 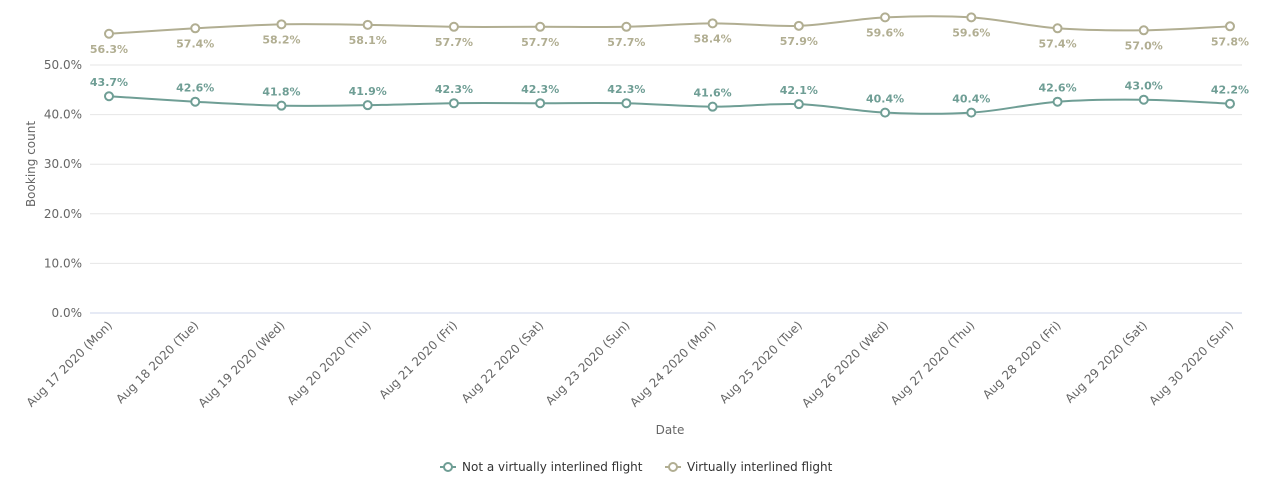 What do you see at coordinates (69, 363) in the screenshot?
I see `x-tick-label: Aug 17 2020 (Mon)` at bounding box center [69, 363].